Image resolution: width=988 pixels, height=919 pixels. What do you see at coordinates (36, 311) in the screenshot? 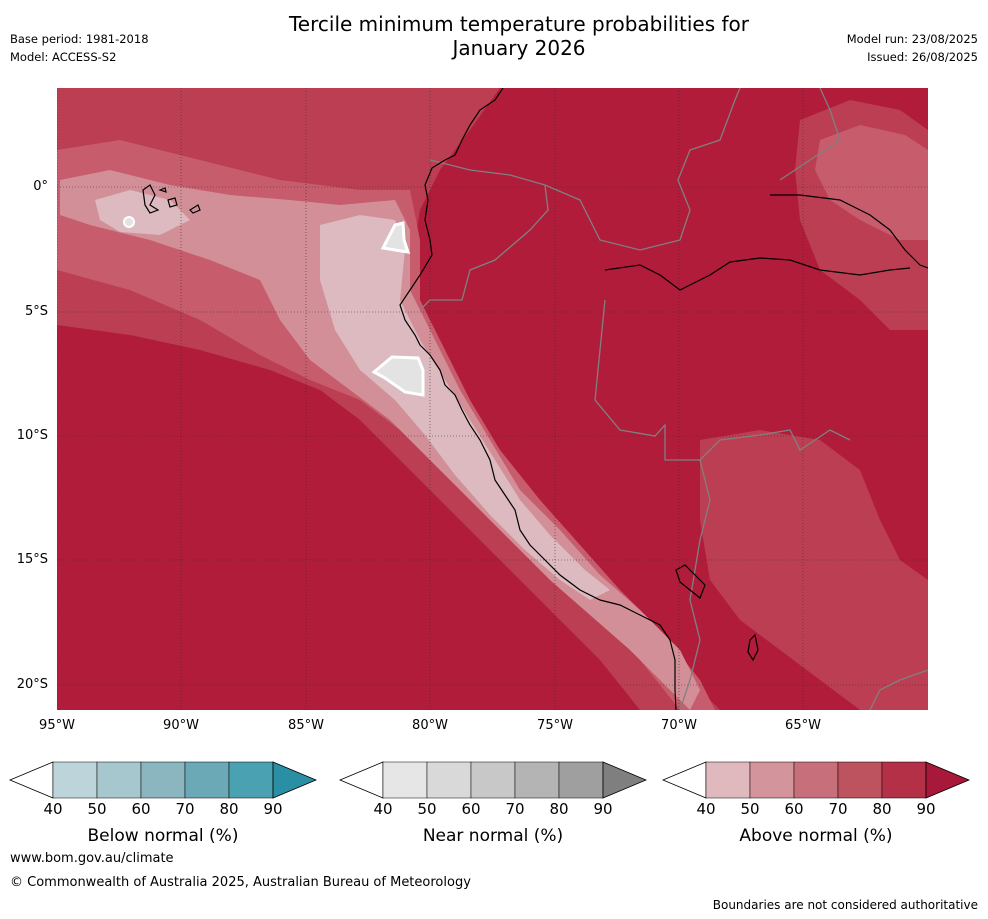
I see `lat-label-5s: 5°S` at bounding box center [36, 311].